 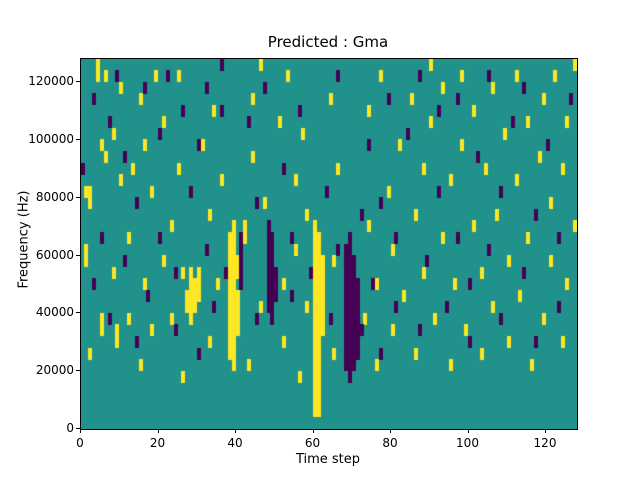 What do you see at coordinates (235, 443) in the screenshot?
I see `x-tick-label: 40` at bounding box center [235, 443].